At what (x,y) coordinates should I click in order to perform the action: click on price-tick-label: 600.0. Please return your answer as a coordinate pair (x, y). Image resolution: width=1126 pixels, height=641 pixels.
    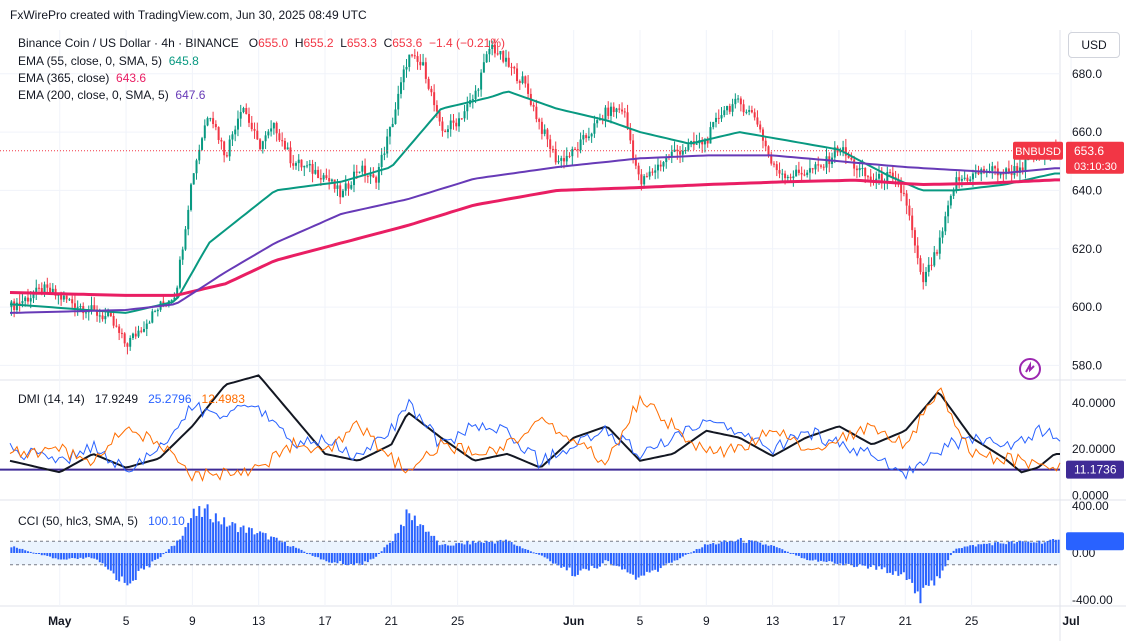
    Looking at the image, I should click on (1087, 307).